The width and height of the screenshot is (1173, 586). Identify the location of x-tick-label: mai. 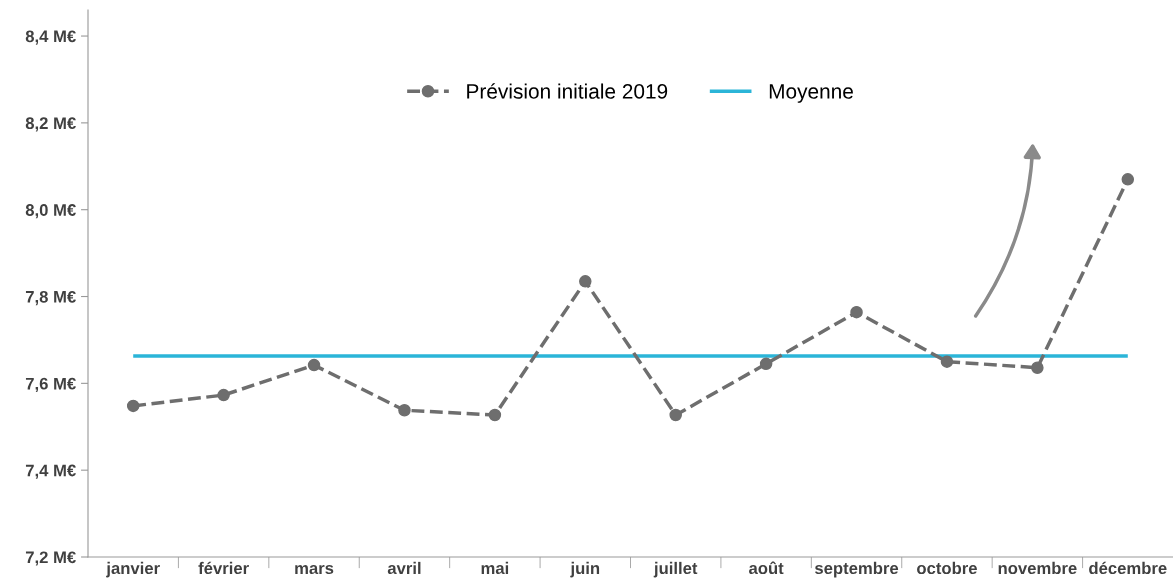
(495, 568).